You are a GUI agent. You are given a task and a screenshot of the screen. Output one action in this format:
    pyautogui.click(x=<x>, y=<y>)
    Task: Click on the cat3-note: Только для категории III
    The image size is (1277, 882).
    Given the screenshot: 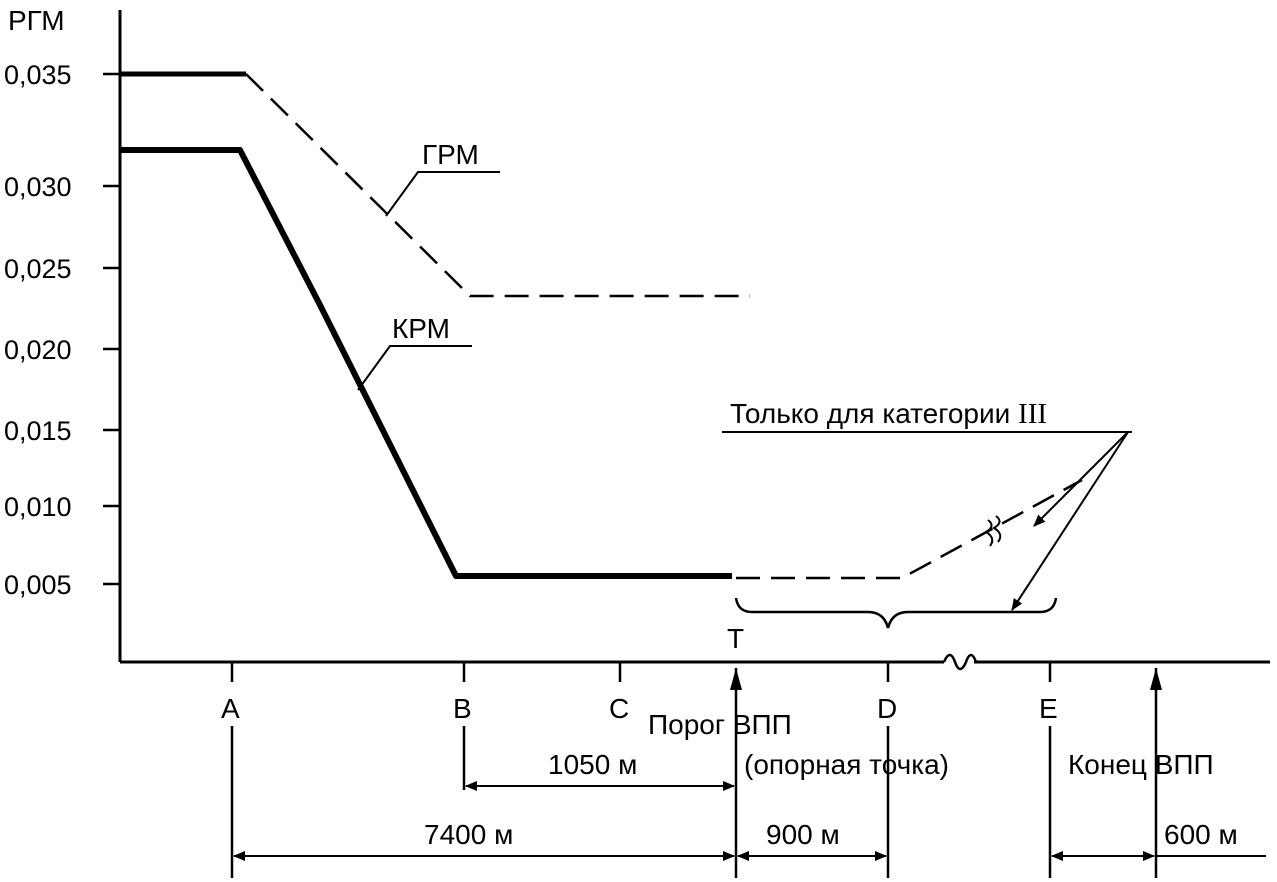 What is the action you would take?
    pyautogui.click(x=888, y=414)
    